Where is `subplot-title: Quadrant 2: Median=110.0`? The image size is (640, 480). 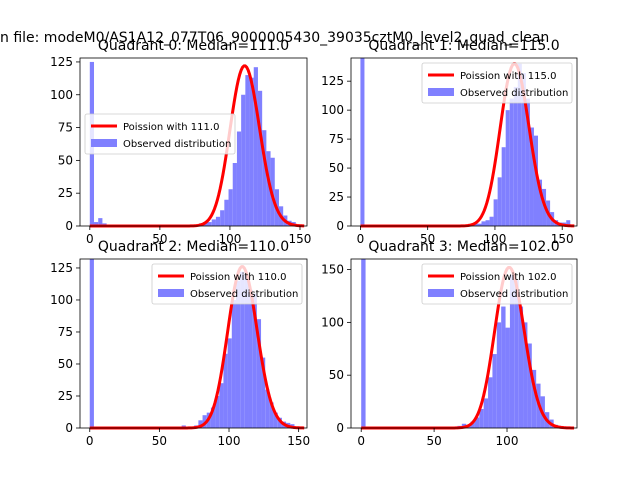
subplot-title: Quadrant 2: Median=110.0 is located at coordinates (193, 247).